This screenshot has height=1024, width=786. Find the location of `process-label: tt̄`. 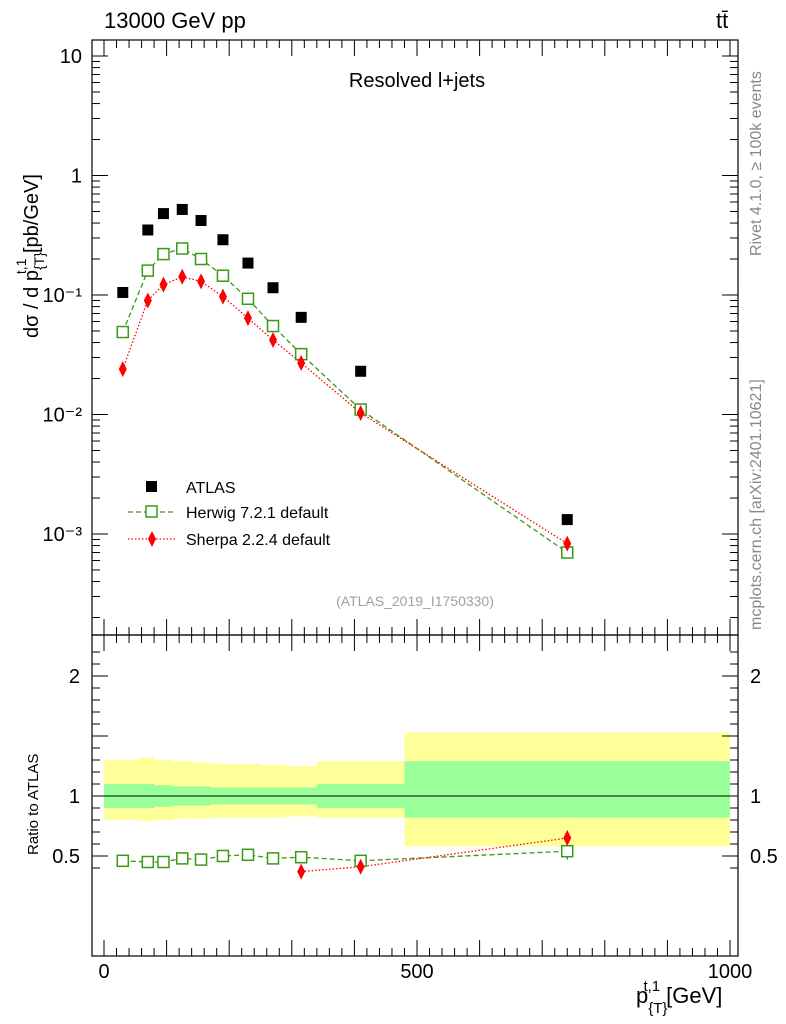

process-label: tt̄ is located at coordinates (722, 20).